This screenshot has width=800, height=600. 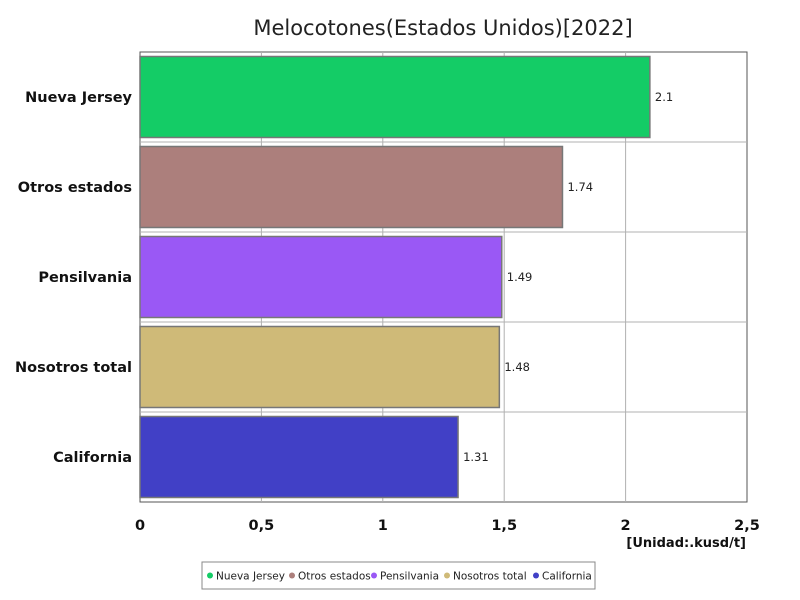 I want to click on category-label: Nosotros total, so click(x=73, y=368).